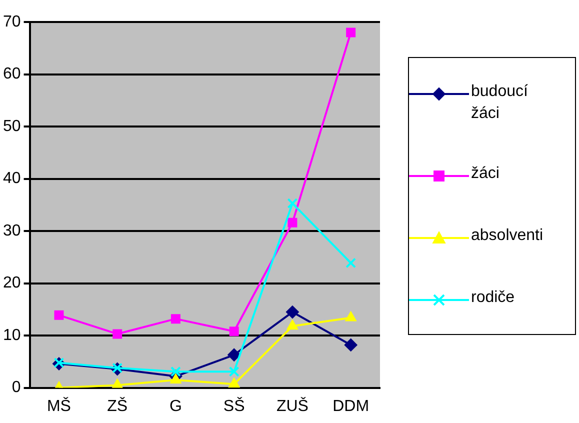 The height and width of the screenshot is (423, 579). Describe the element at coordinates (234, 405) in the screenshot. I see `x-tick-label: SŠ` at that location.